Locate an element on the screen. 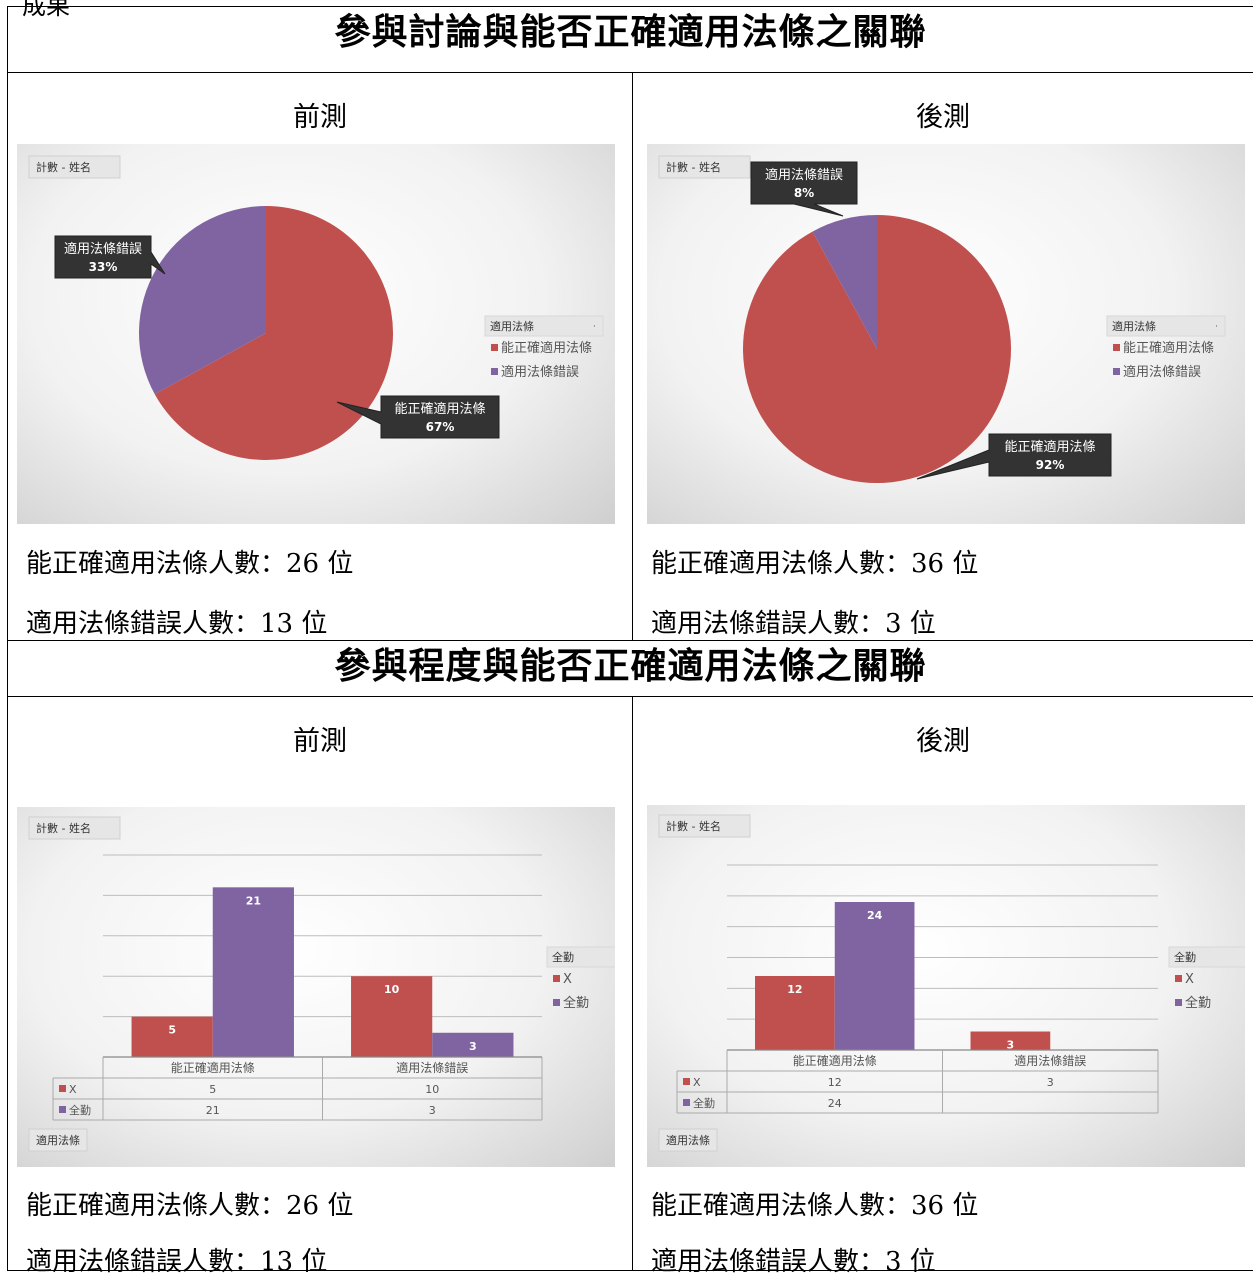 This screenshot has height=1278, width=1253. data-label-value: 92% is located at coordinates (1050, 465).